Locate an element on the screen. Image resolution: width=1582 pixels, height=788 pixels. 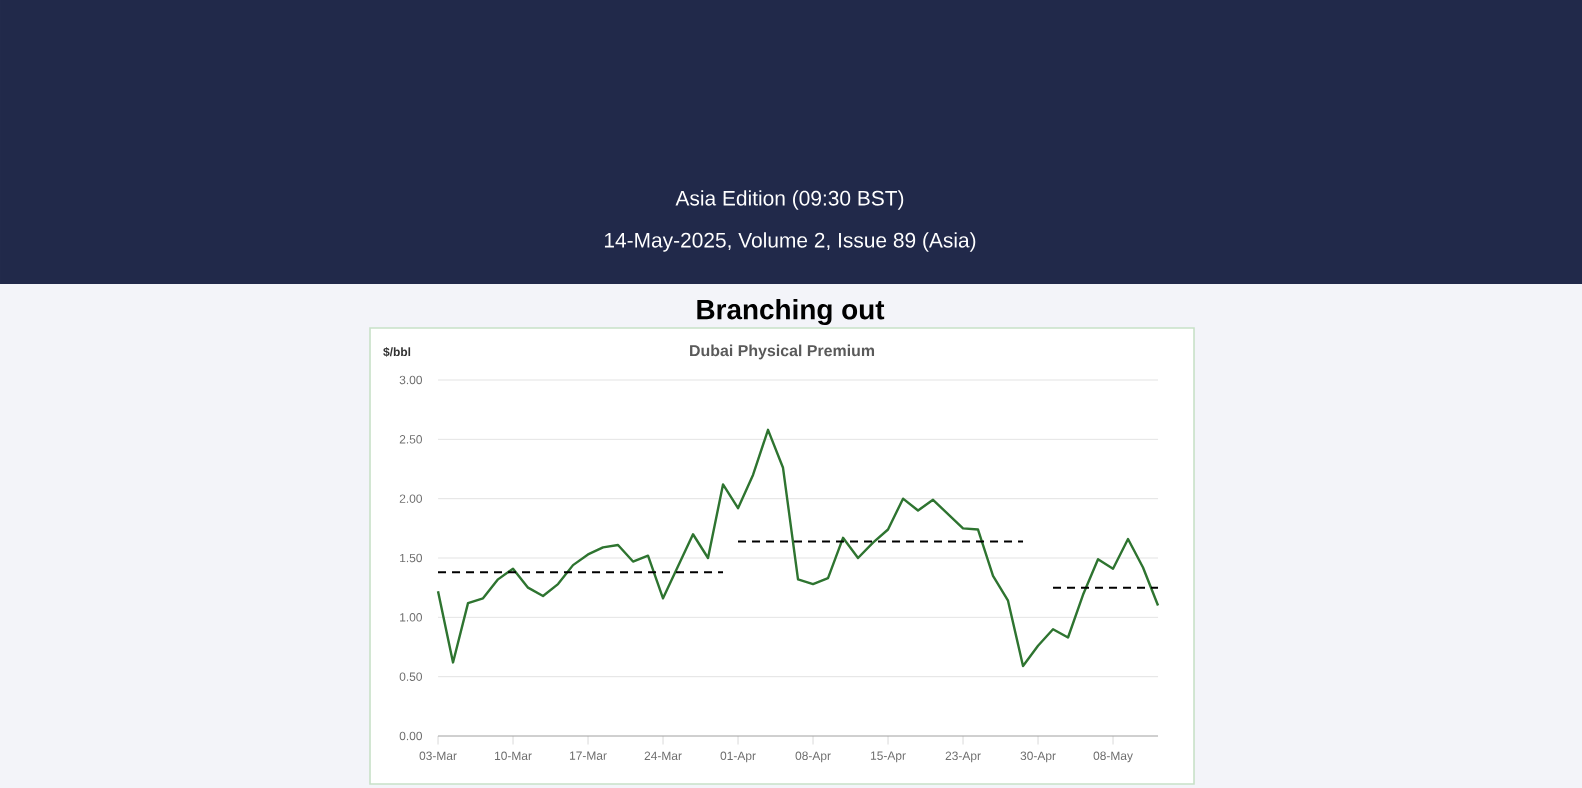
text: Asia Edition (09:30 BST) is located at coordinates (789, 200).